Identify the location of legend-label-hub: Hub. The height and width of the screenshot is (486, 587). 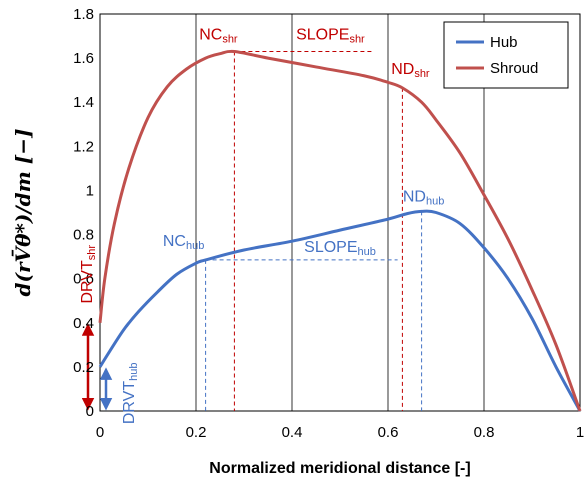
(504, 42).